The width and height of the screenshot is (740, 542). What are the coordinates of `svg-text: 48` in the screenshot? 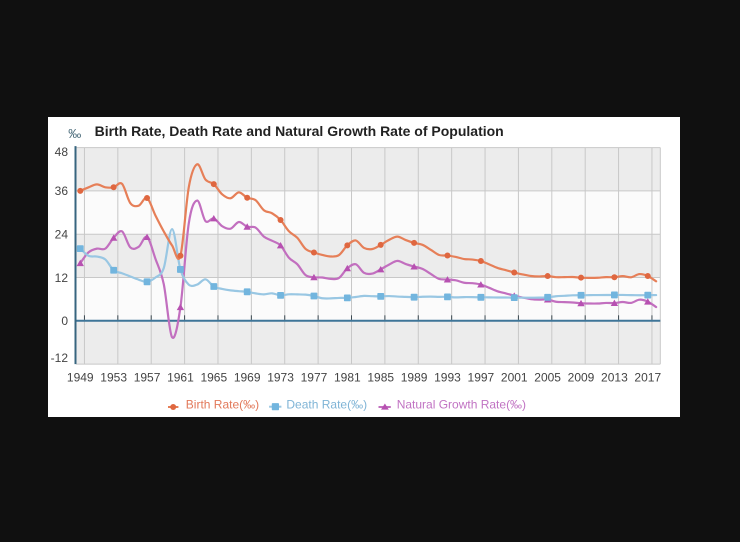 It's located at (62, 152).